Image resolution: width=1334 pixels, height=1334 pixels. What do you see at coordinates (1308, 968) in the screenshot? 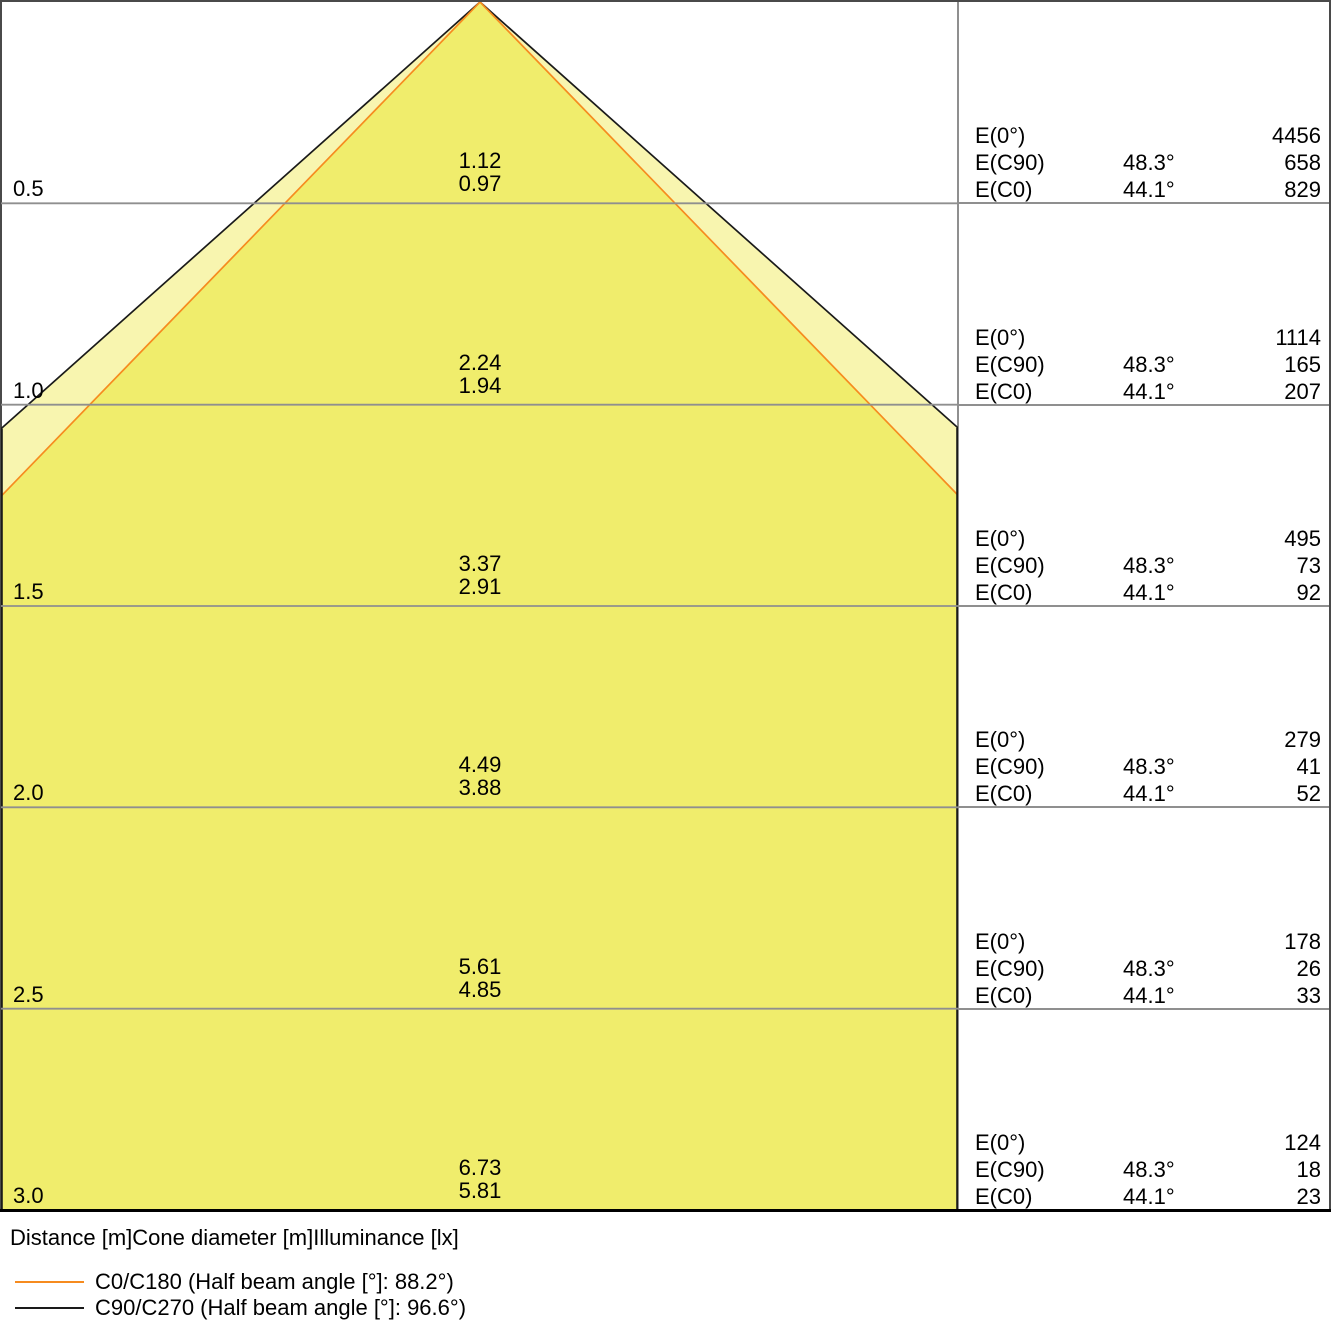
I see `illuminance-value: 26` at bounding box center [1308, 968].